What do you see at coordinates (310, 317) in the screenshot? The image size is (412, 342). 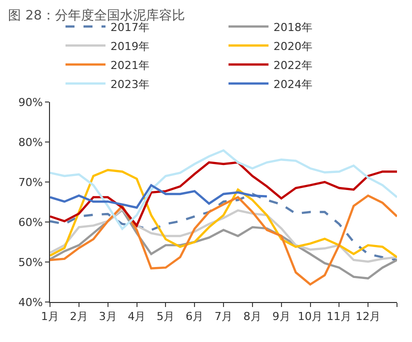 I see `x-tick-label: 10月` at bounding box center [310, 317].